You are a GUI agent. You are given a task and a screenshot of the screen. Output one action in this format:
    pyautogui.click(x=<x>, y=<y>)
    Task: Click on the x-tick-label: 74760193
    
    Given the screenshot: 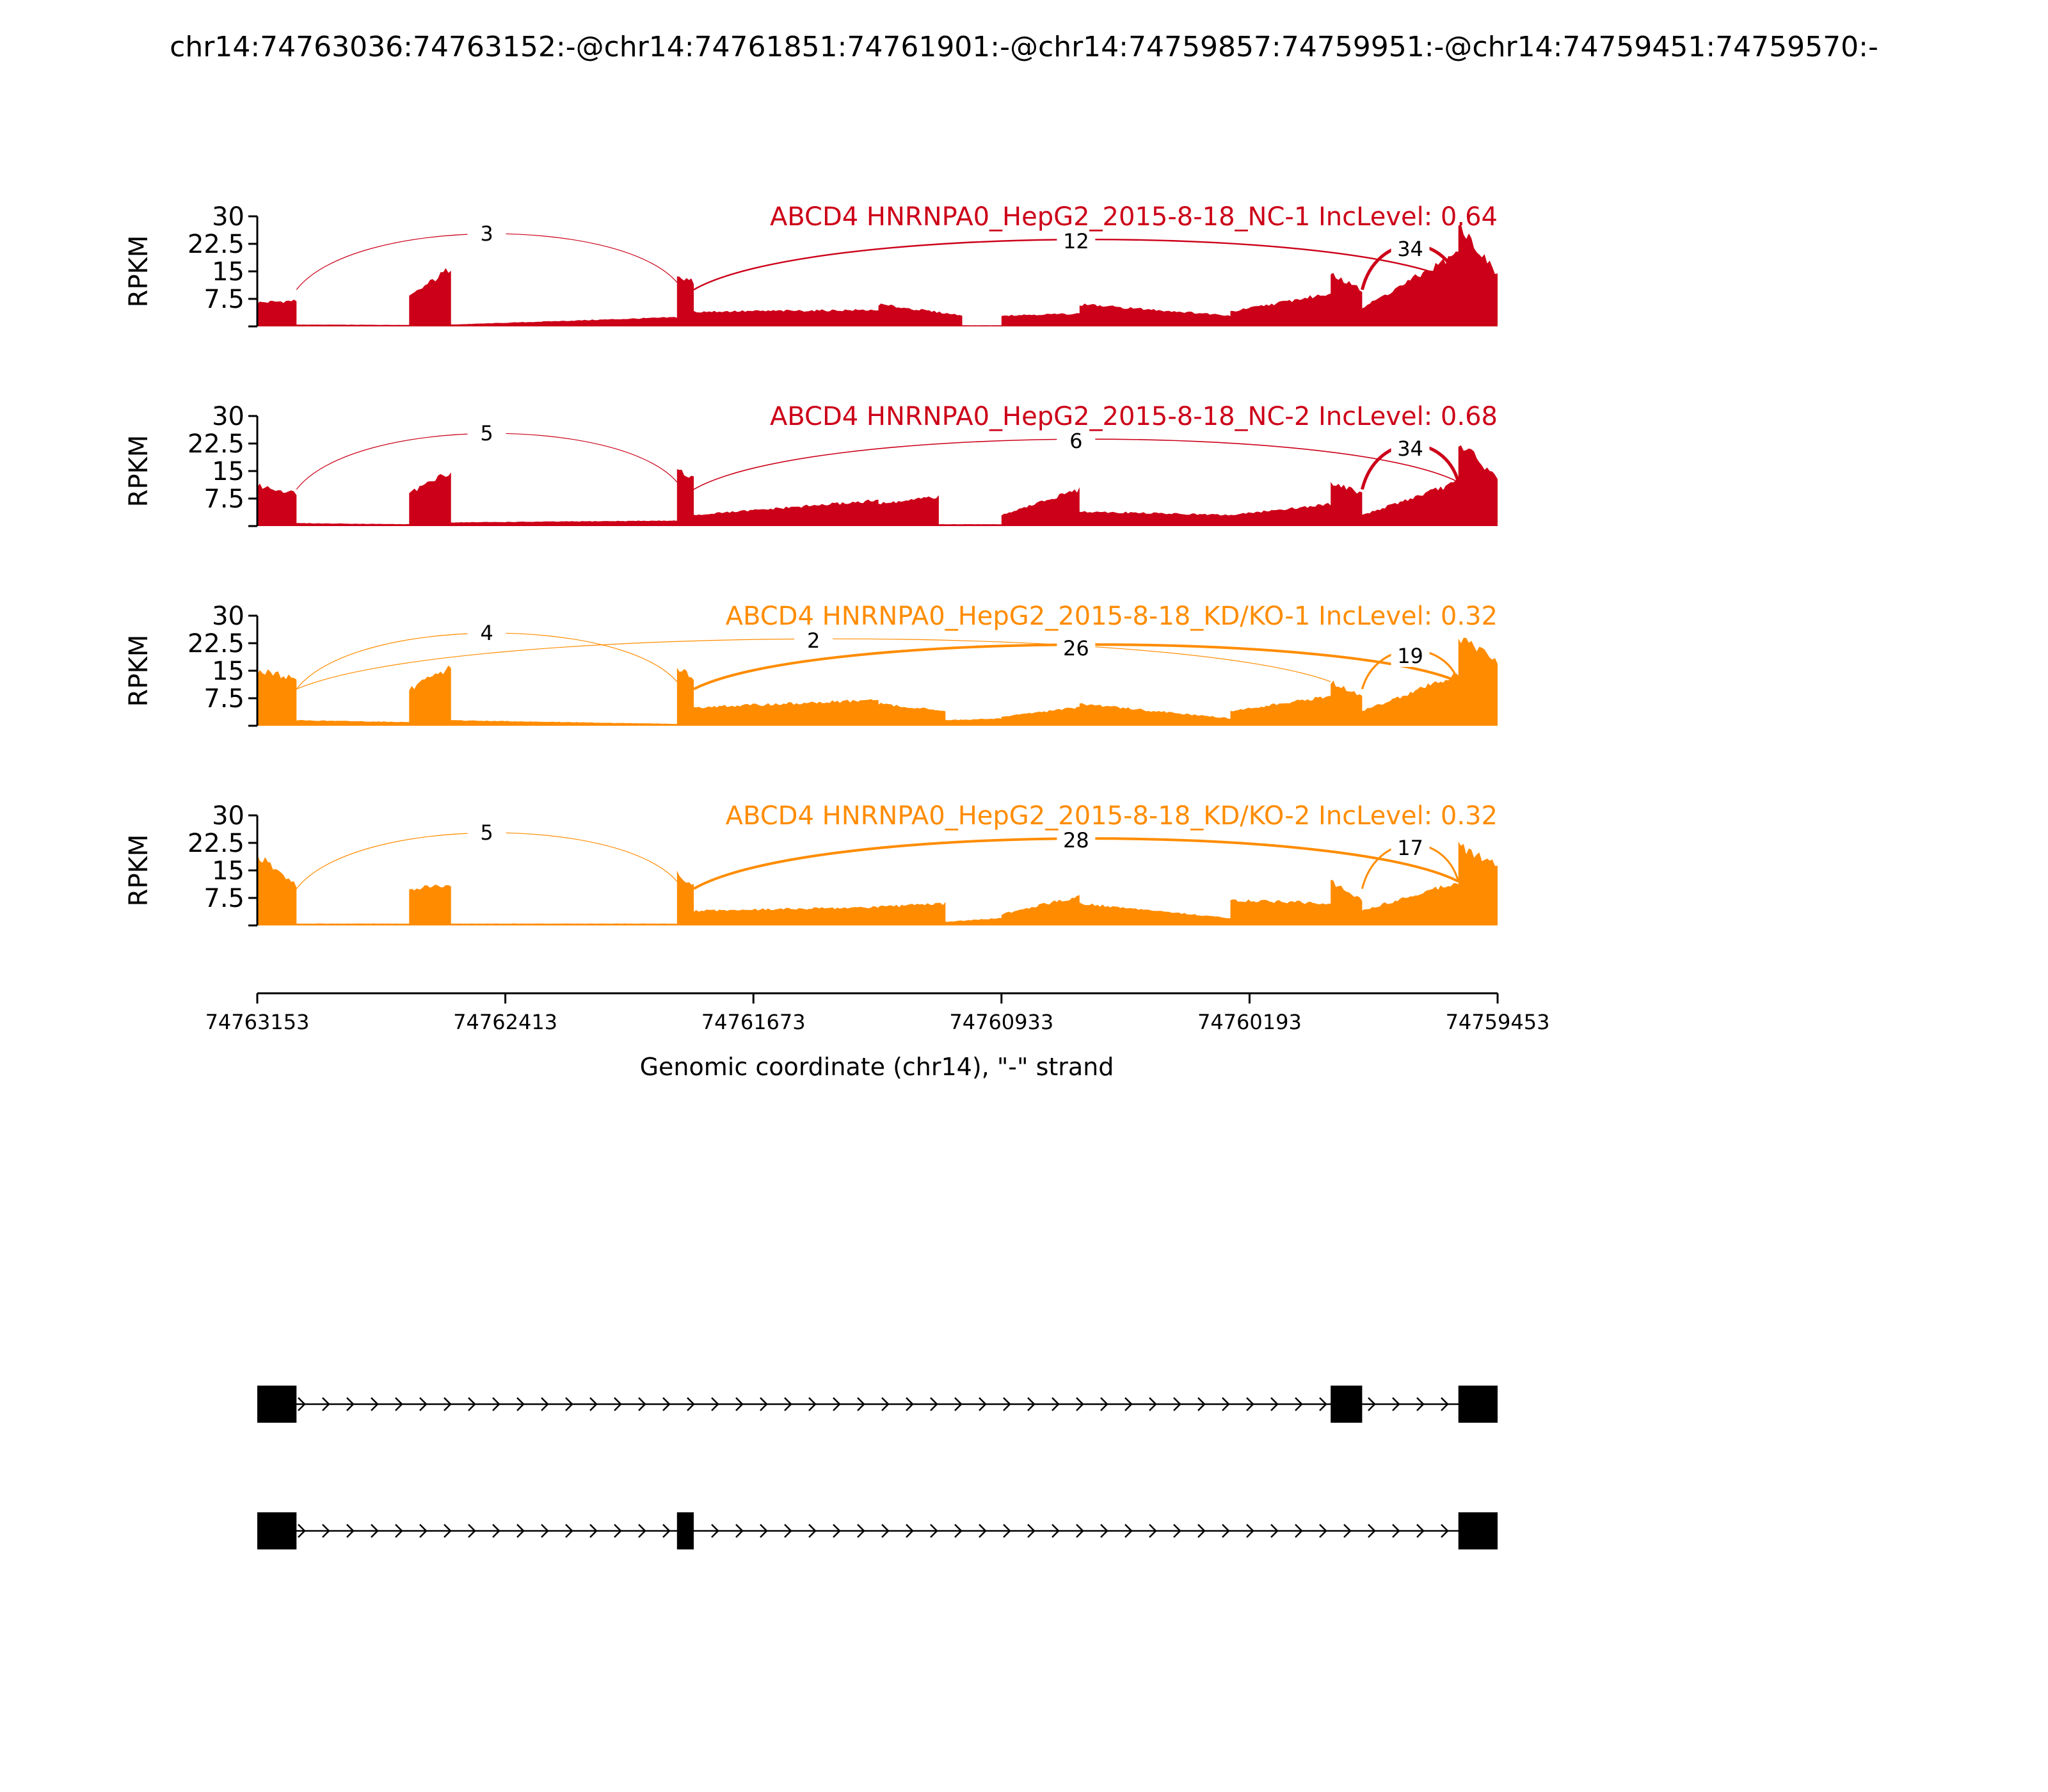 What is the action you would take?
    pyautogui.click(x=1249, y=1022)
    